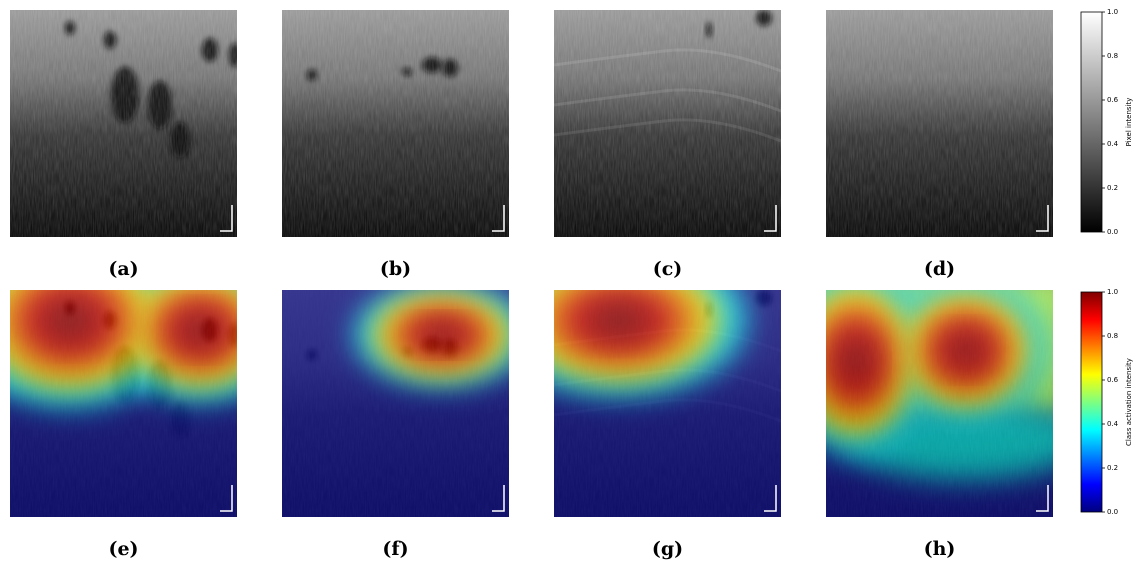 The height and width of the screenshot is (565, 1140). Describe the element at coordinates (668, 269) in the screenshot. I see `panel-label: (c)` at that location.